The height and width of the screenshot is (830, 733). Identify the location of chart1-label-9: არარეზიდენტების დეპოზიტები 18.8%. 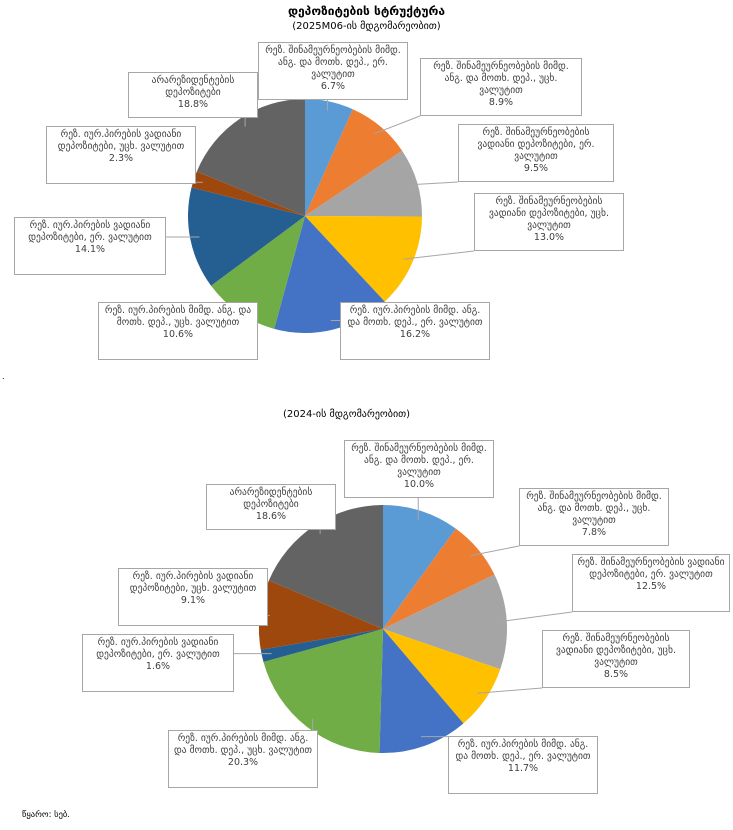
(193, 95).